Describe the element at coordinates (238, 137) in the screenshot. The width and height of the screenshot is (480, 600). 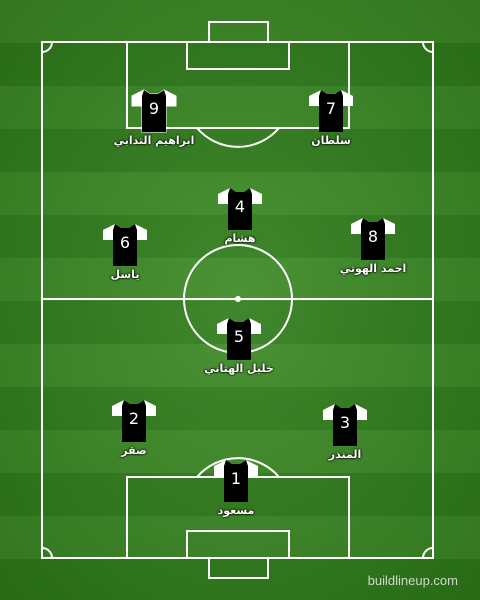
I see `top-penalty-arc` at that location.